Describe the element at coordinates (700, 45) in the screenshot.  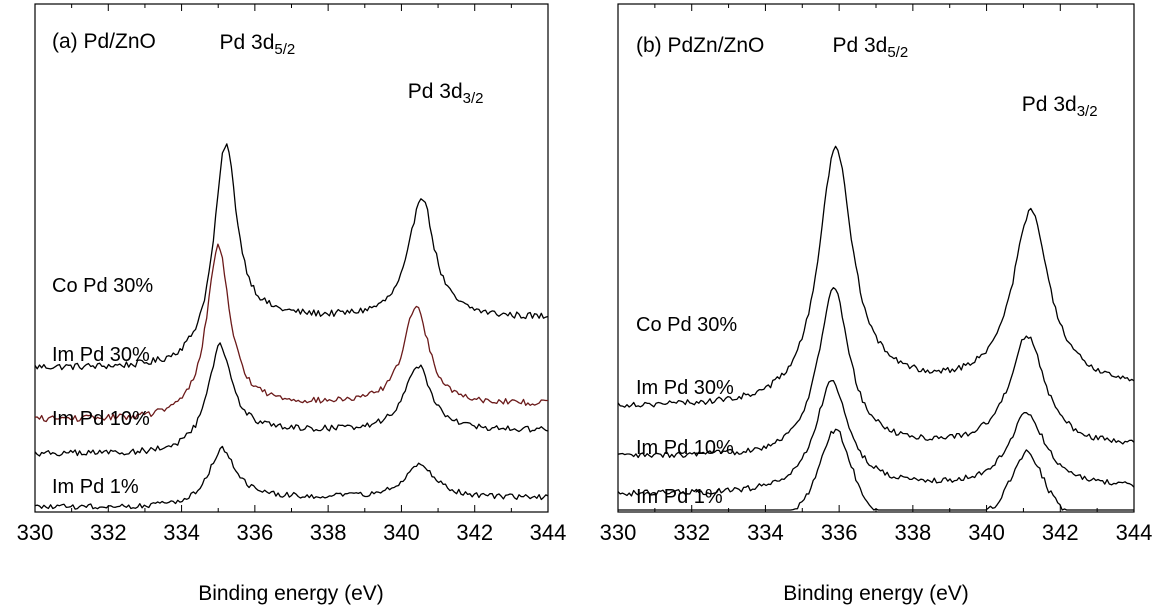
I see `panel-label: (b) PdZn/ZnO` at that location.